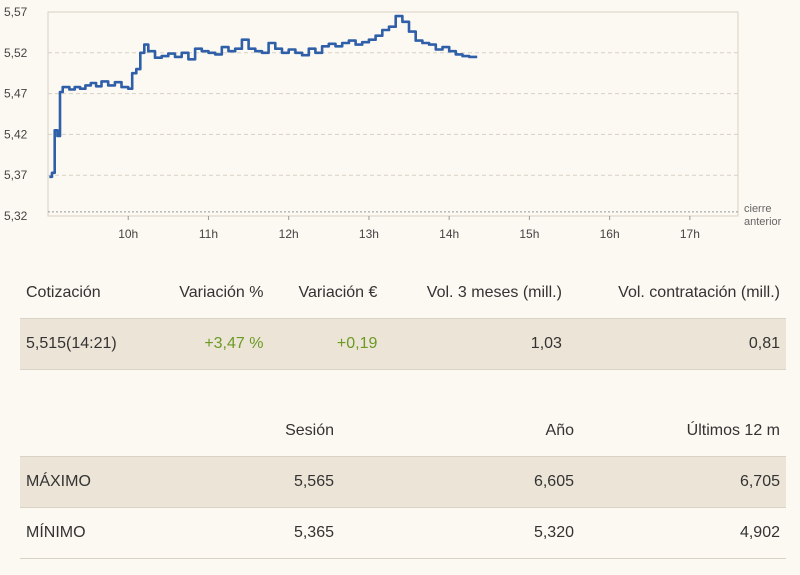  Describe the element at coordinates (16, 134) in the screenshot. I see `y-tick-label: 5,42` at that location.